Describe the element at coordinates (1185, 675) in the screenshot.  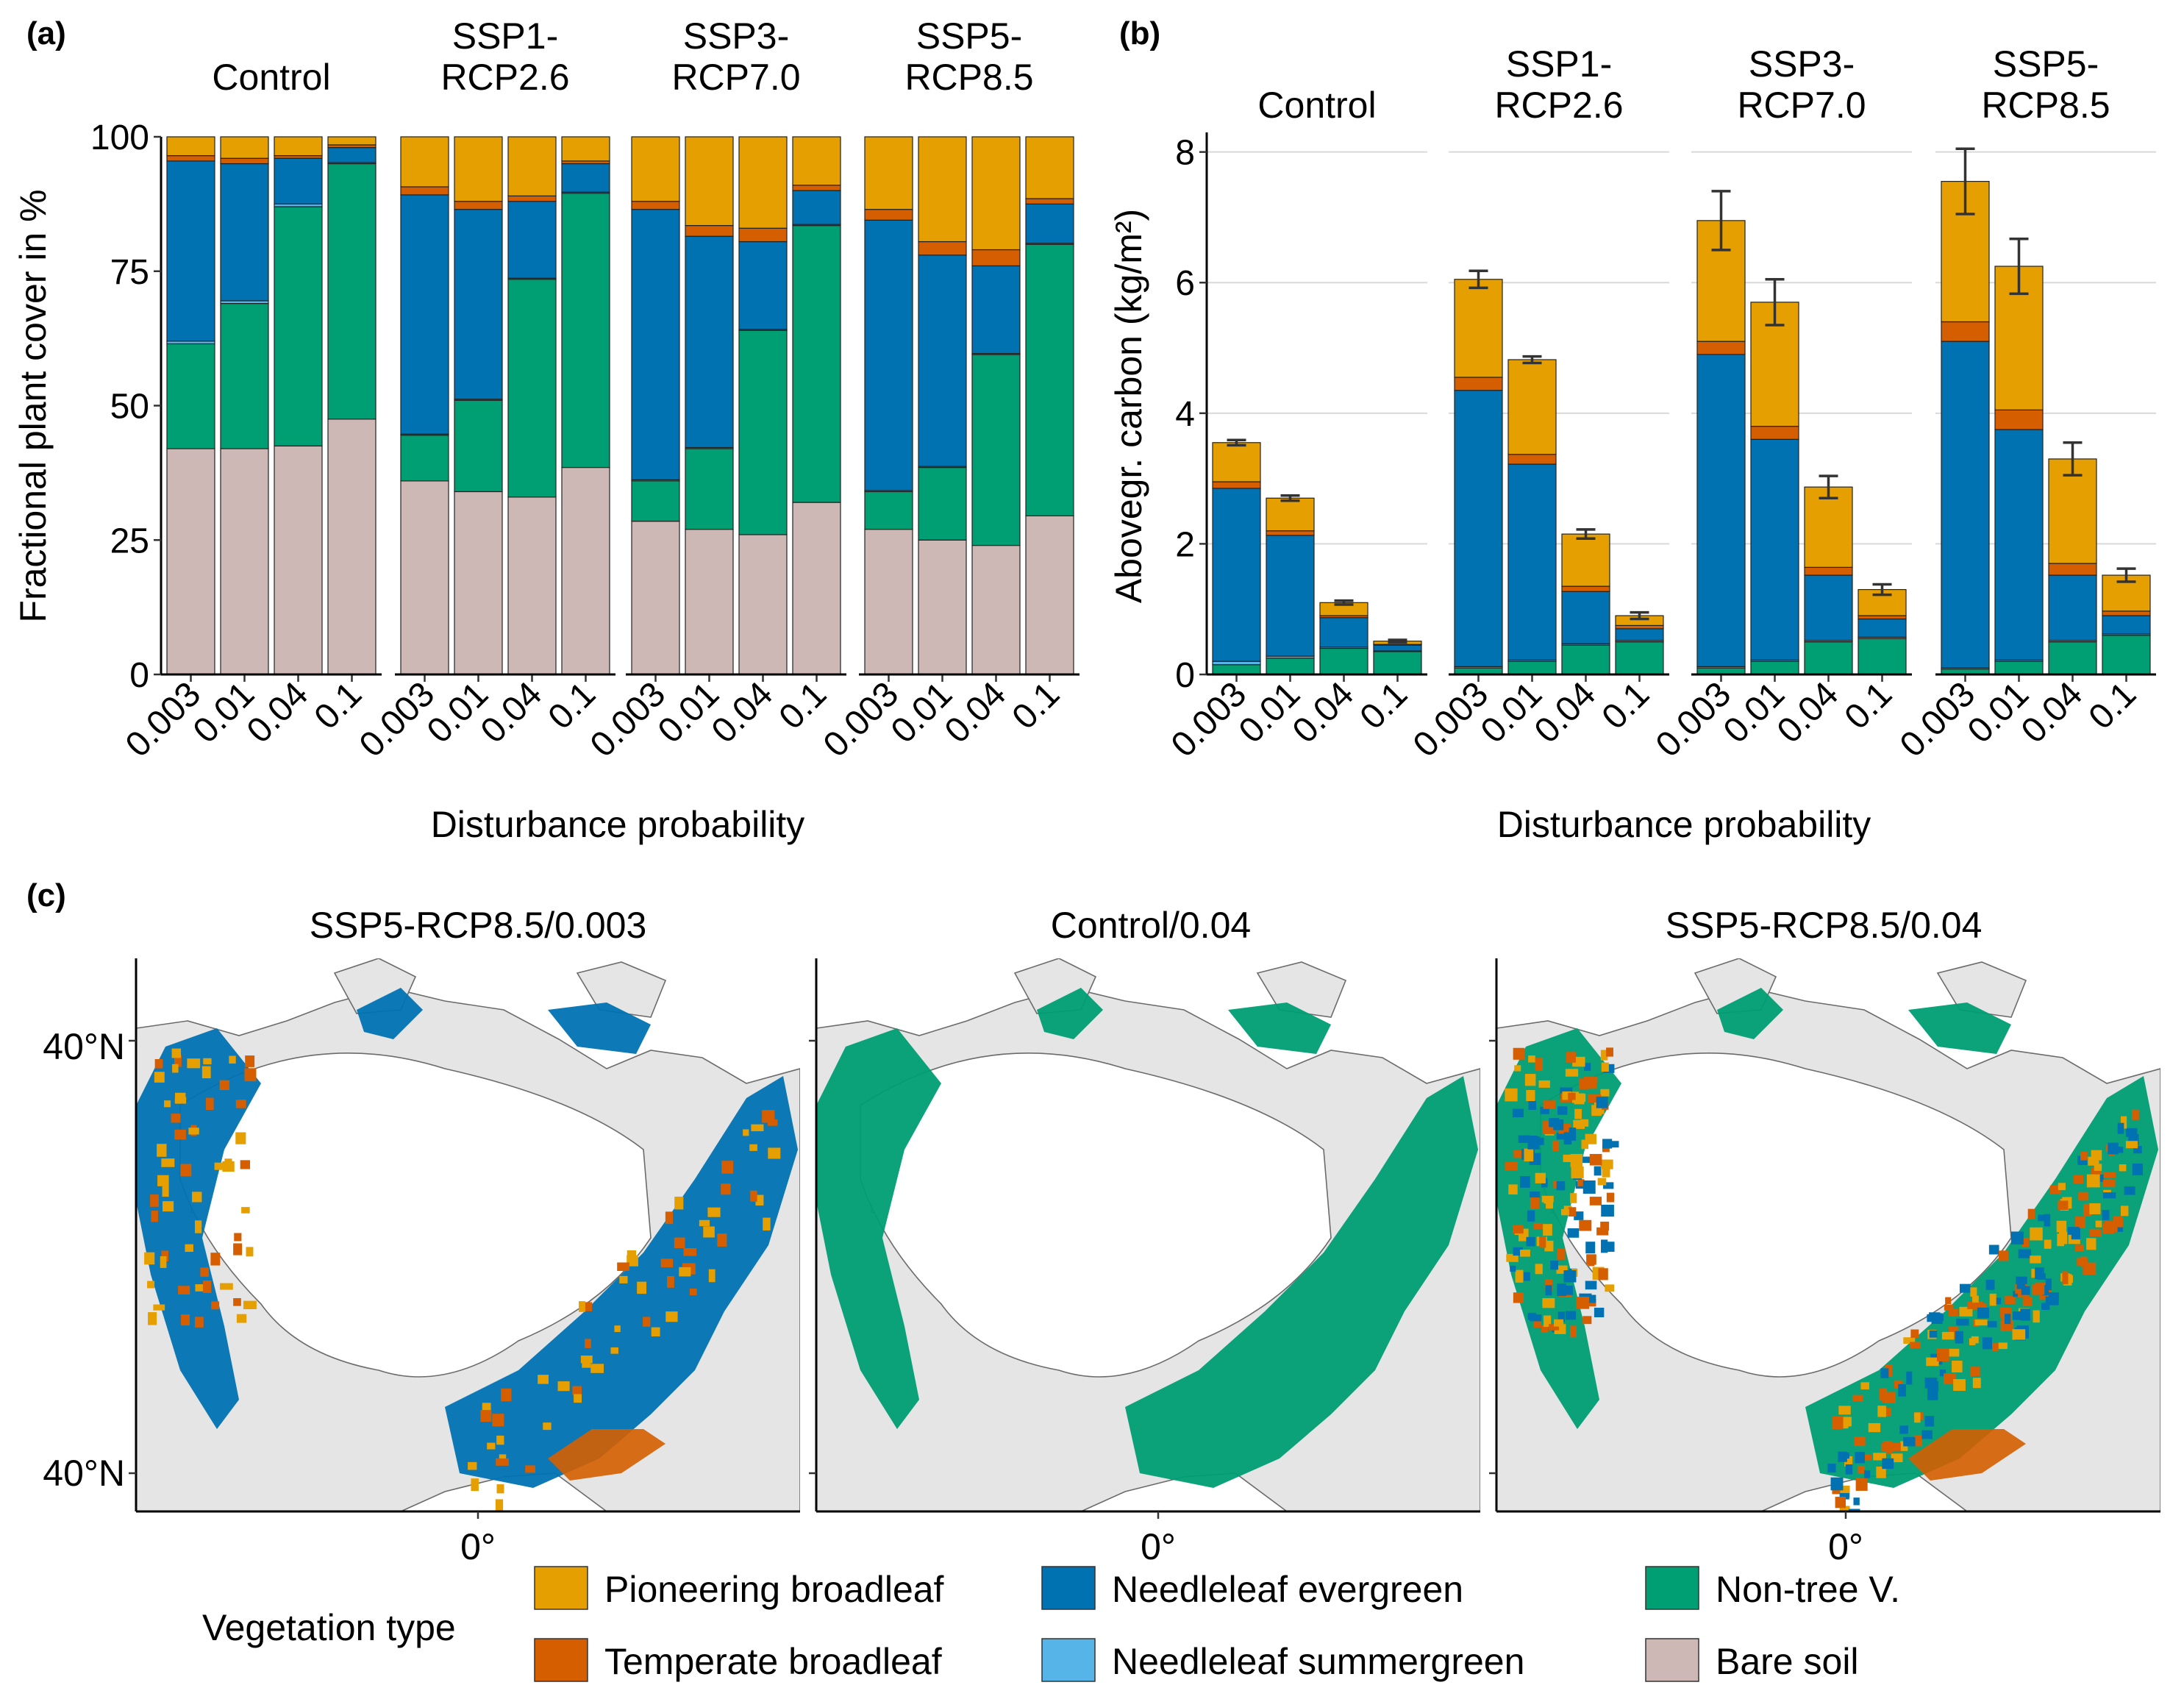
I see `y-tick-label: 0` at that location.